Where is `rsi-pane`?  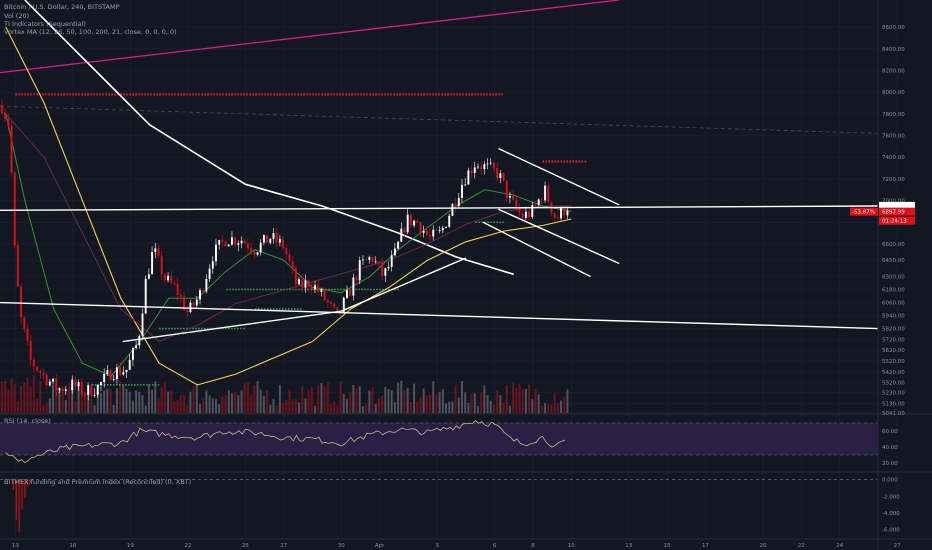
rsi-pane is located at coordinates (439, 442).